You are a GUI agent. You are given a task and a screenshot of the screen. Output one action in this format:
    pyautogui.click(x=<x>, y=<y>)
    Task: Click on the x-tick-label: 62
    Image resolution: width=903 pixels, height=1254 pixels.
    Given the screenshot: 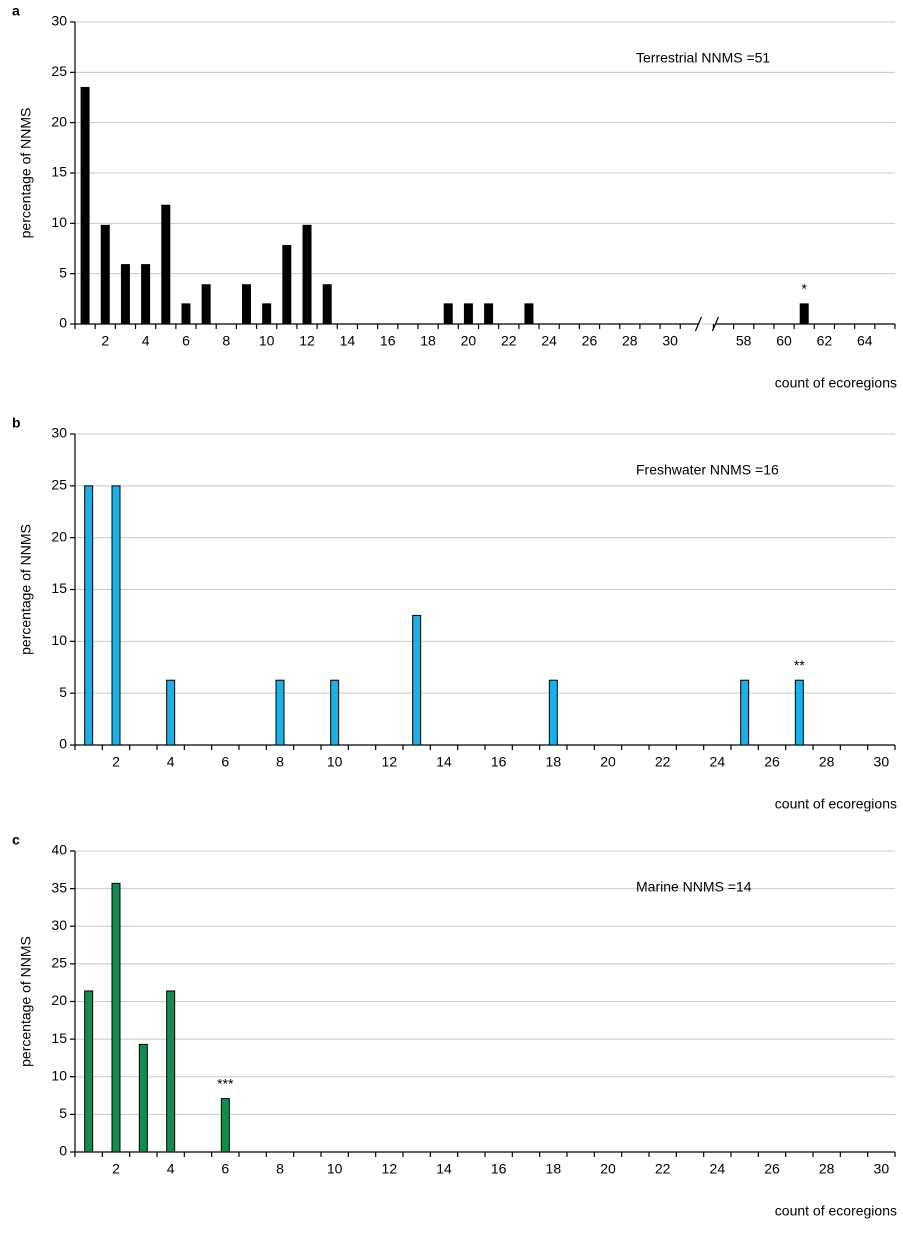 What is the action you would take?
    pyautogui.click(x=825, y=341)
    